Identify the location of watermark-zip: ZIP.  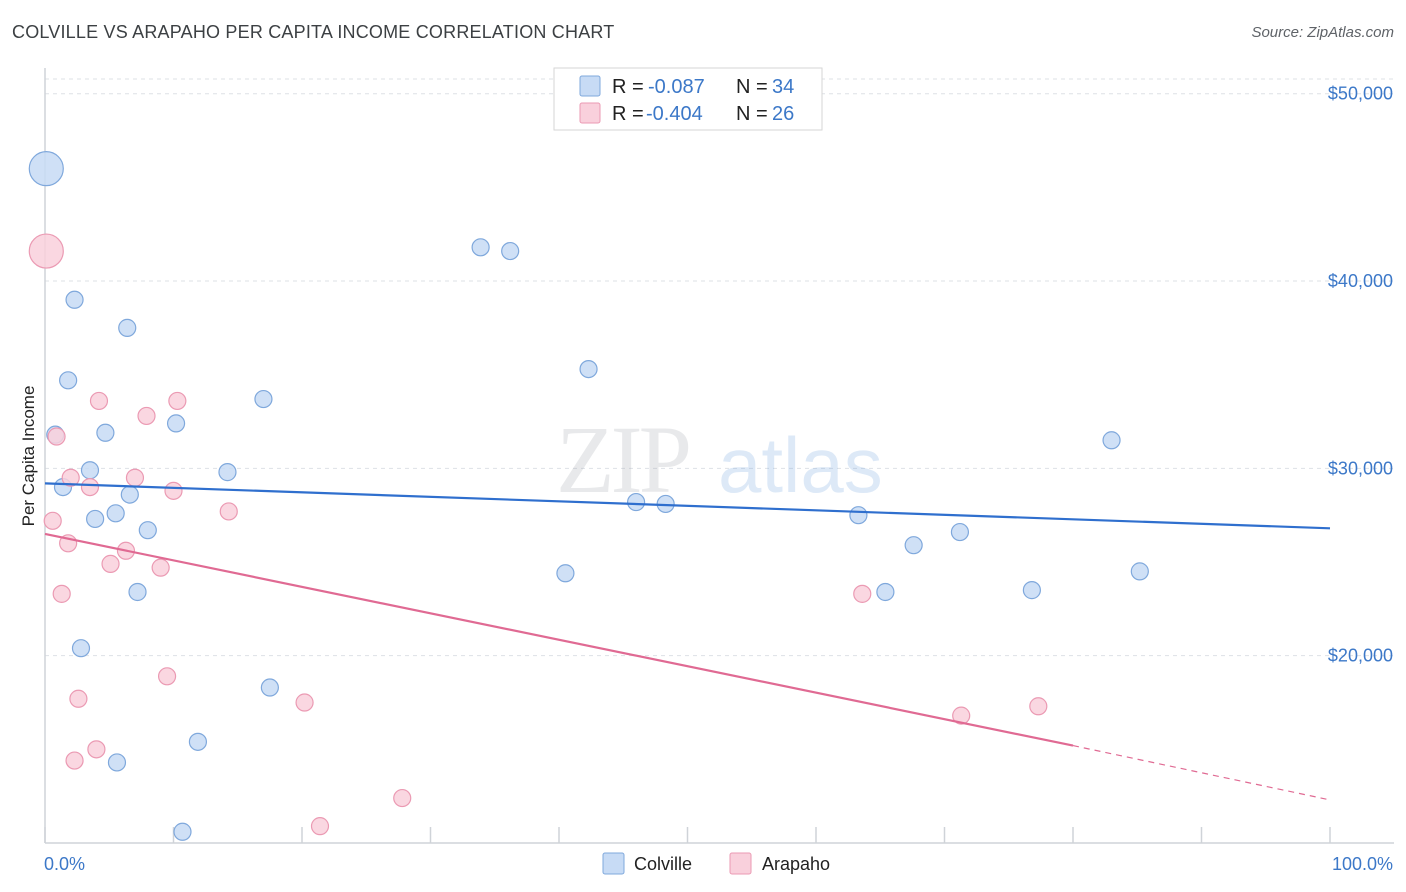
(622, 459).